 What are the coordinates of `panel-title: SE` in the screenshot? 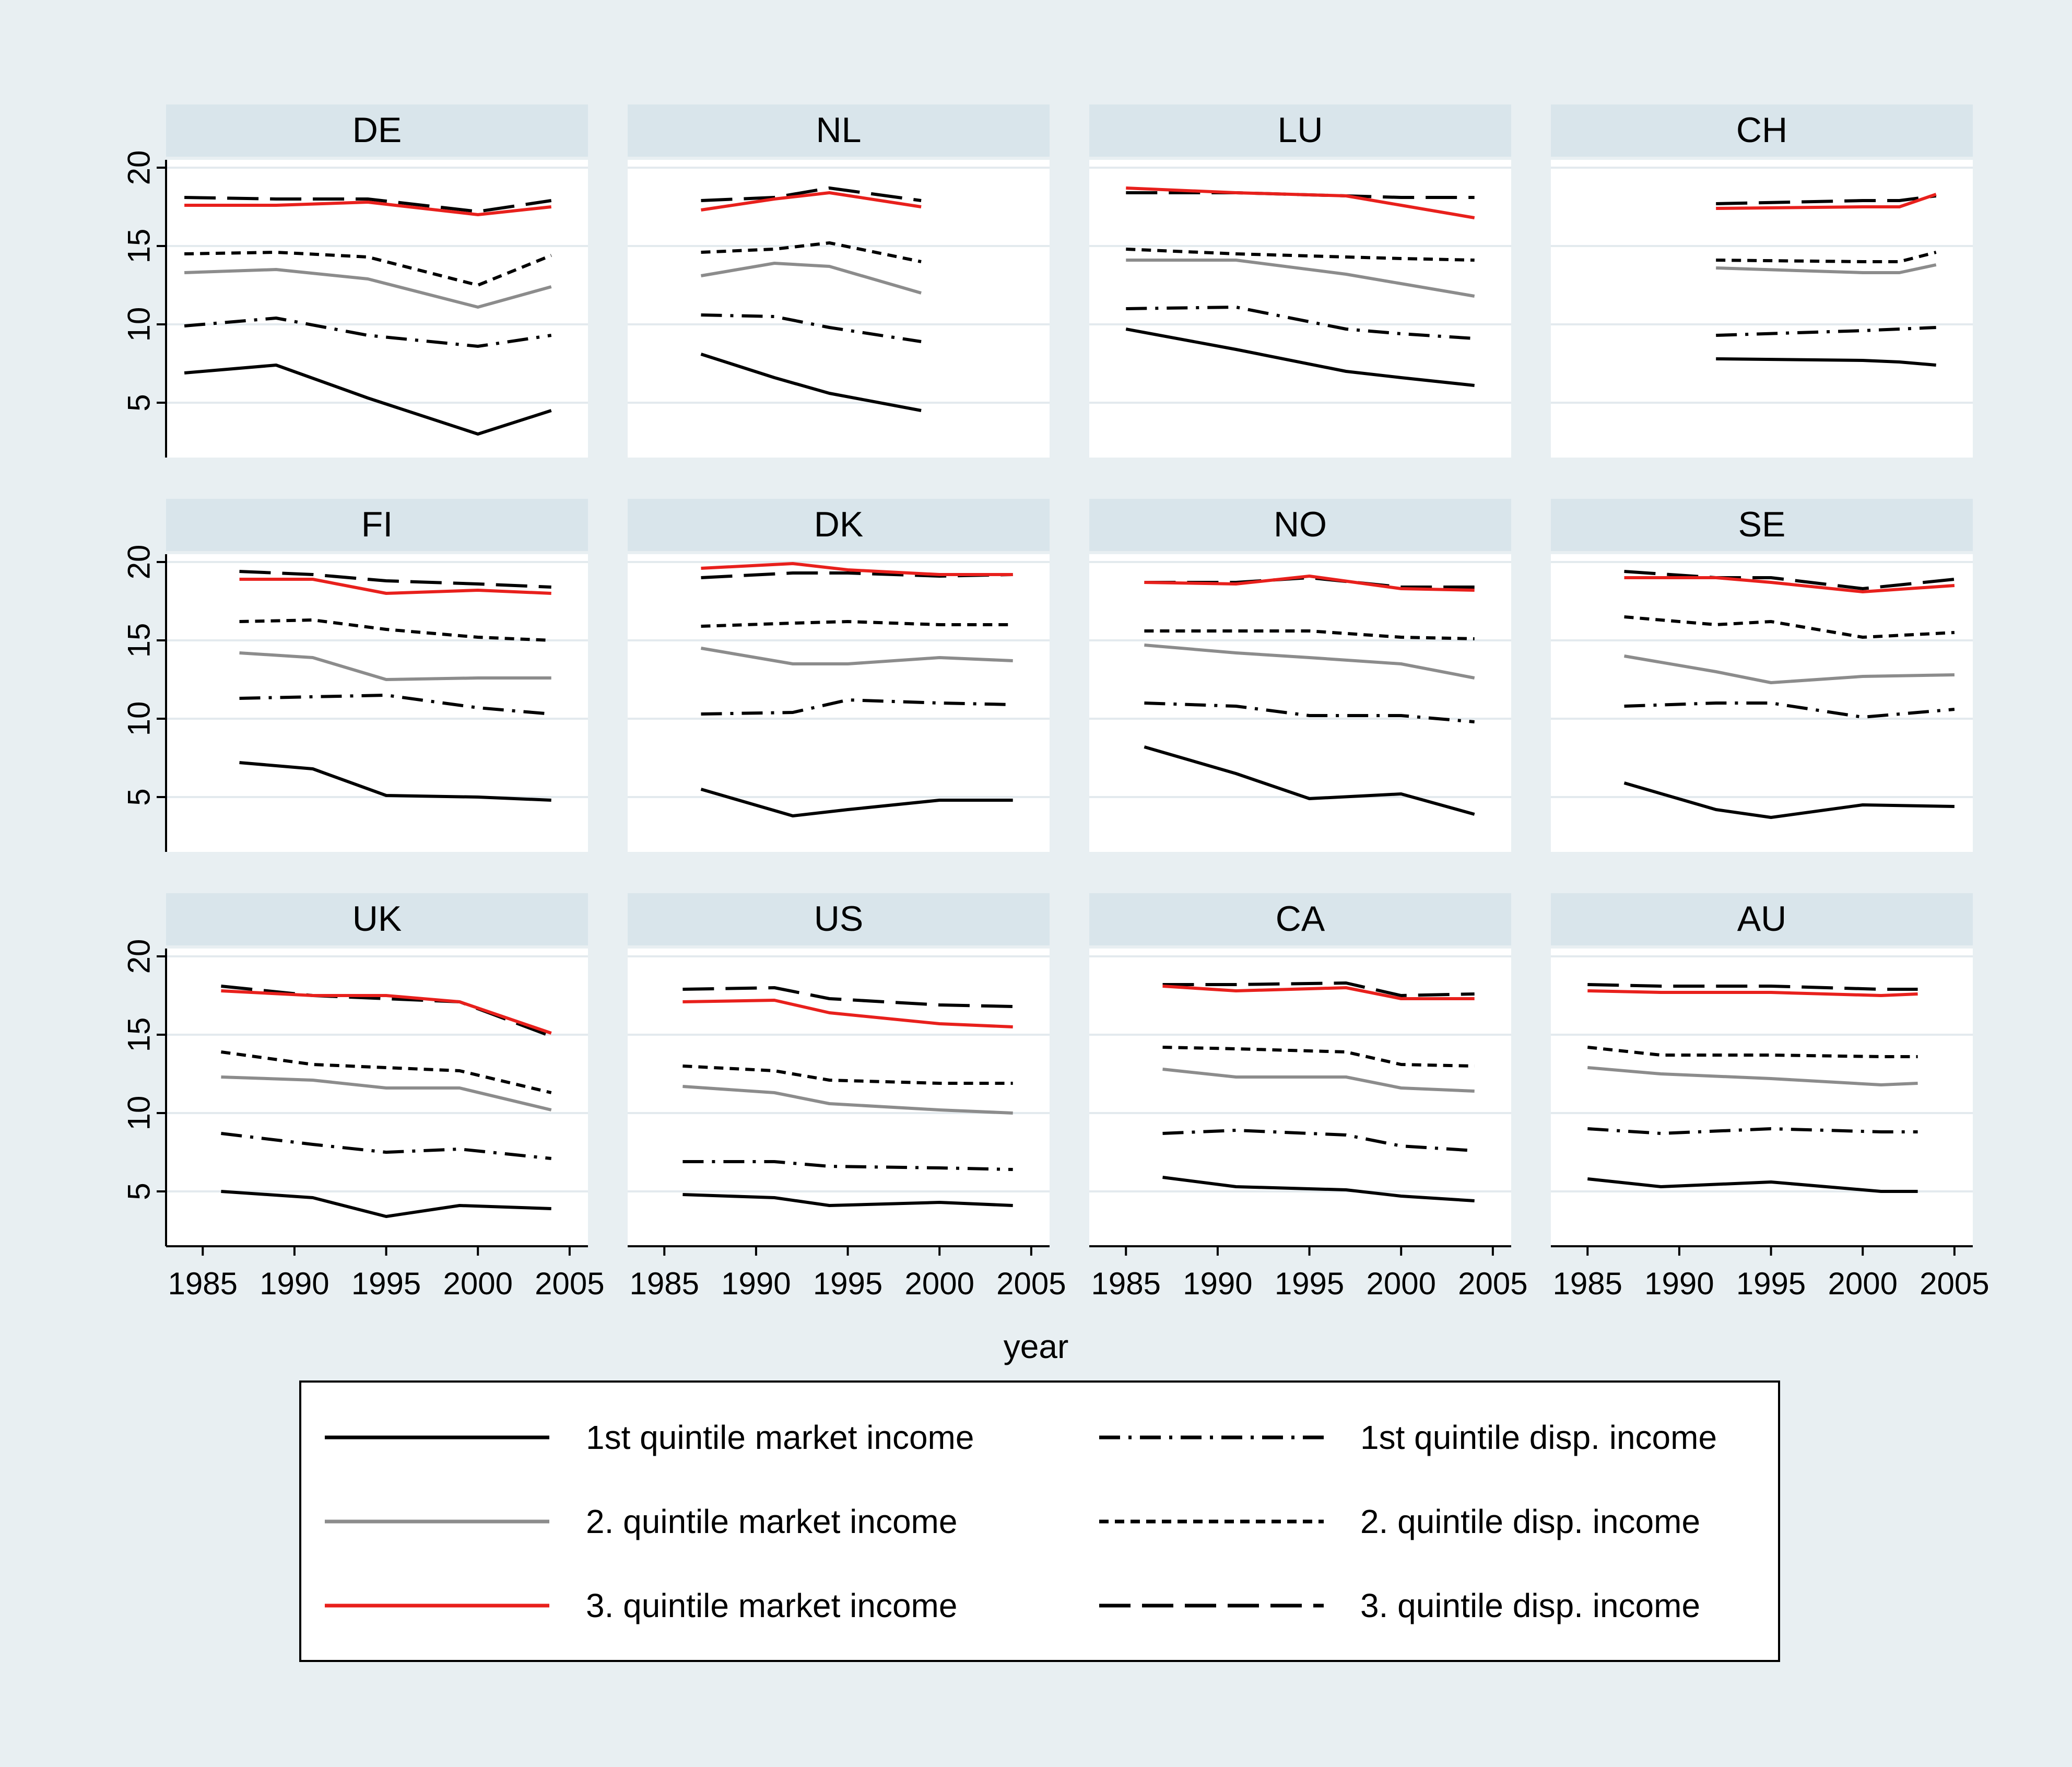 It's located at (1762, 524).